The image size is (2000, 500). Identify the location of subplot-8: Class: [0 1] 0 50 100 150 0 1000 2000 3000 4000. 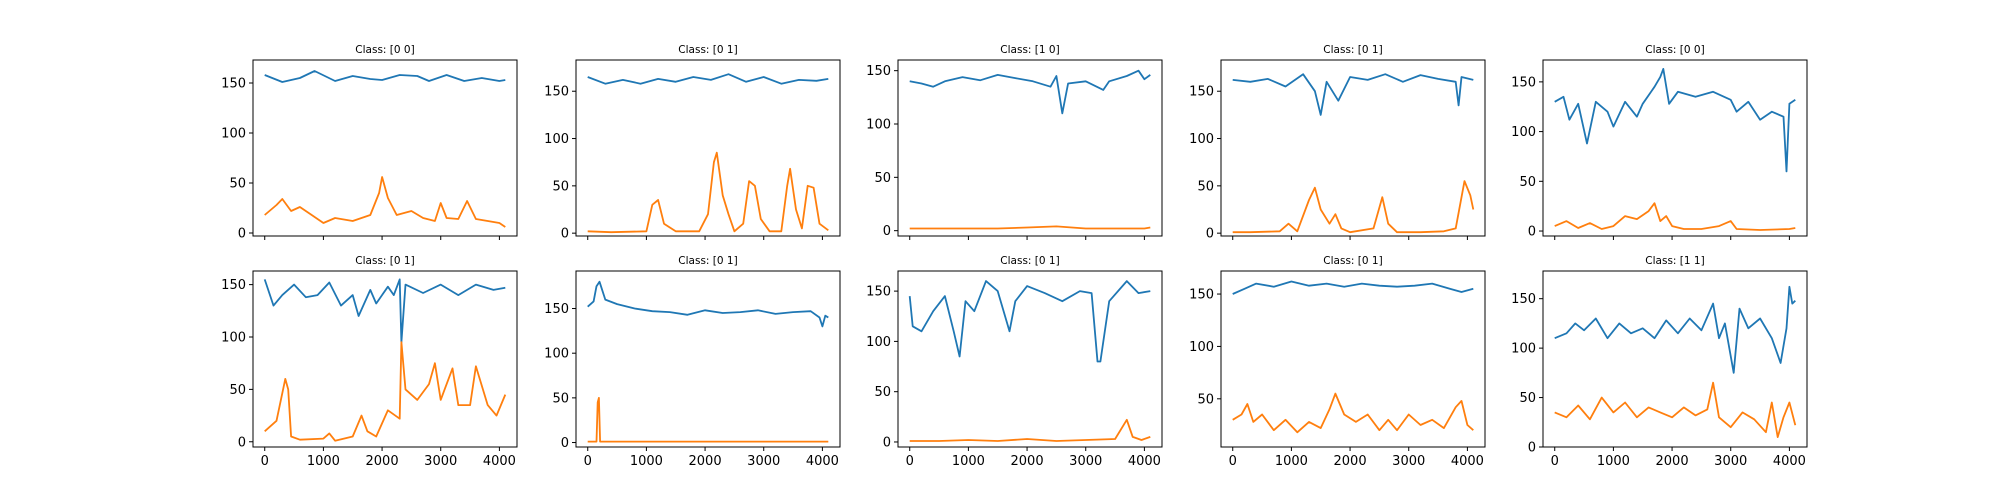
(1014, 362).